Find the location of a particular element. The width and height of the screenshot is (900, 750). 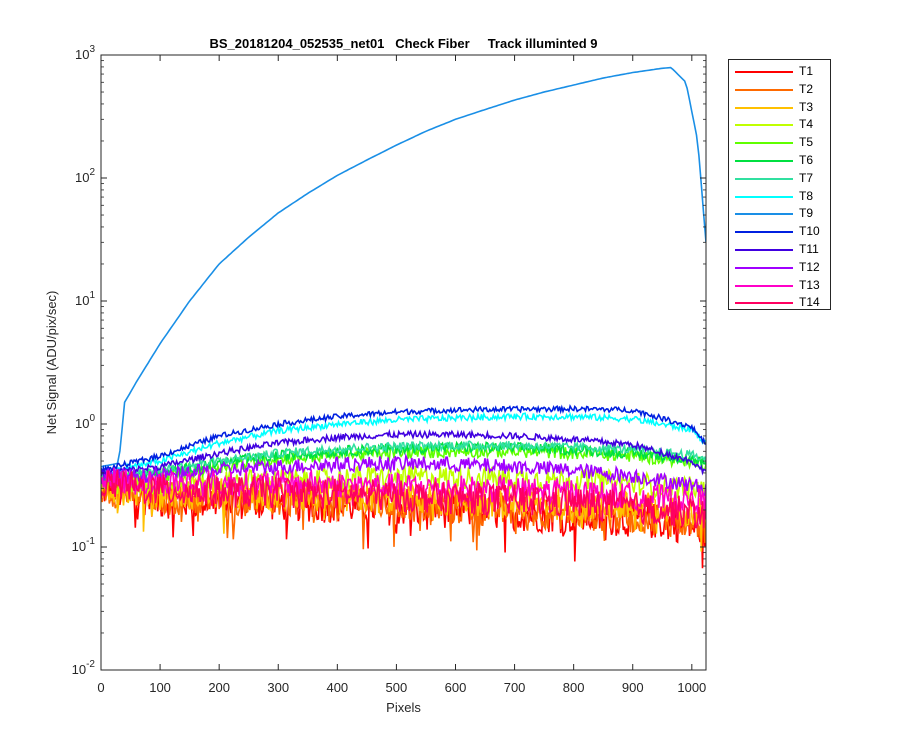

legend-item-t9: T9 is located at coordinates (779, 214).